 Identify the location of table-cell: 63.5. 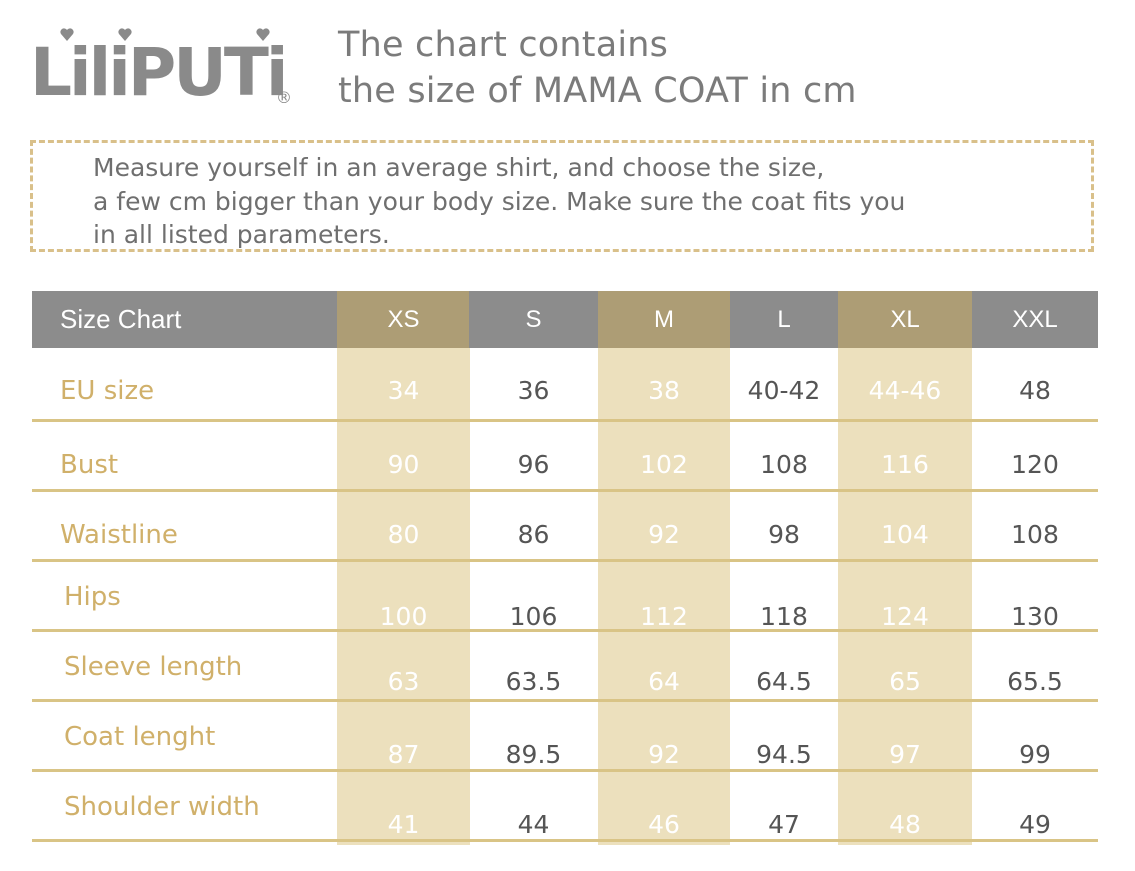
(533, 681).